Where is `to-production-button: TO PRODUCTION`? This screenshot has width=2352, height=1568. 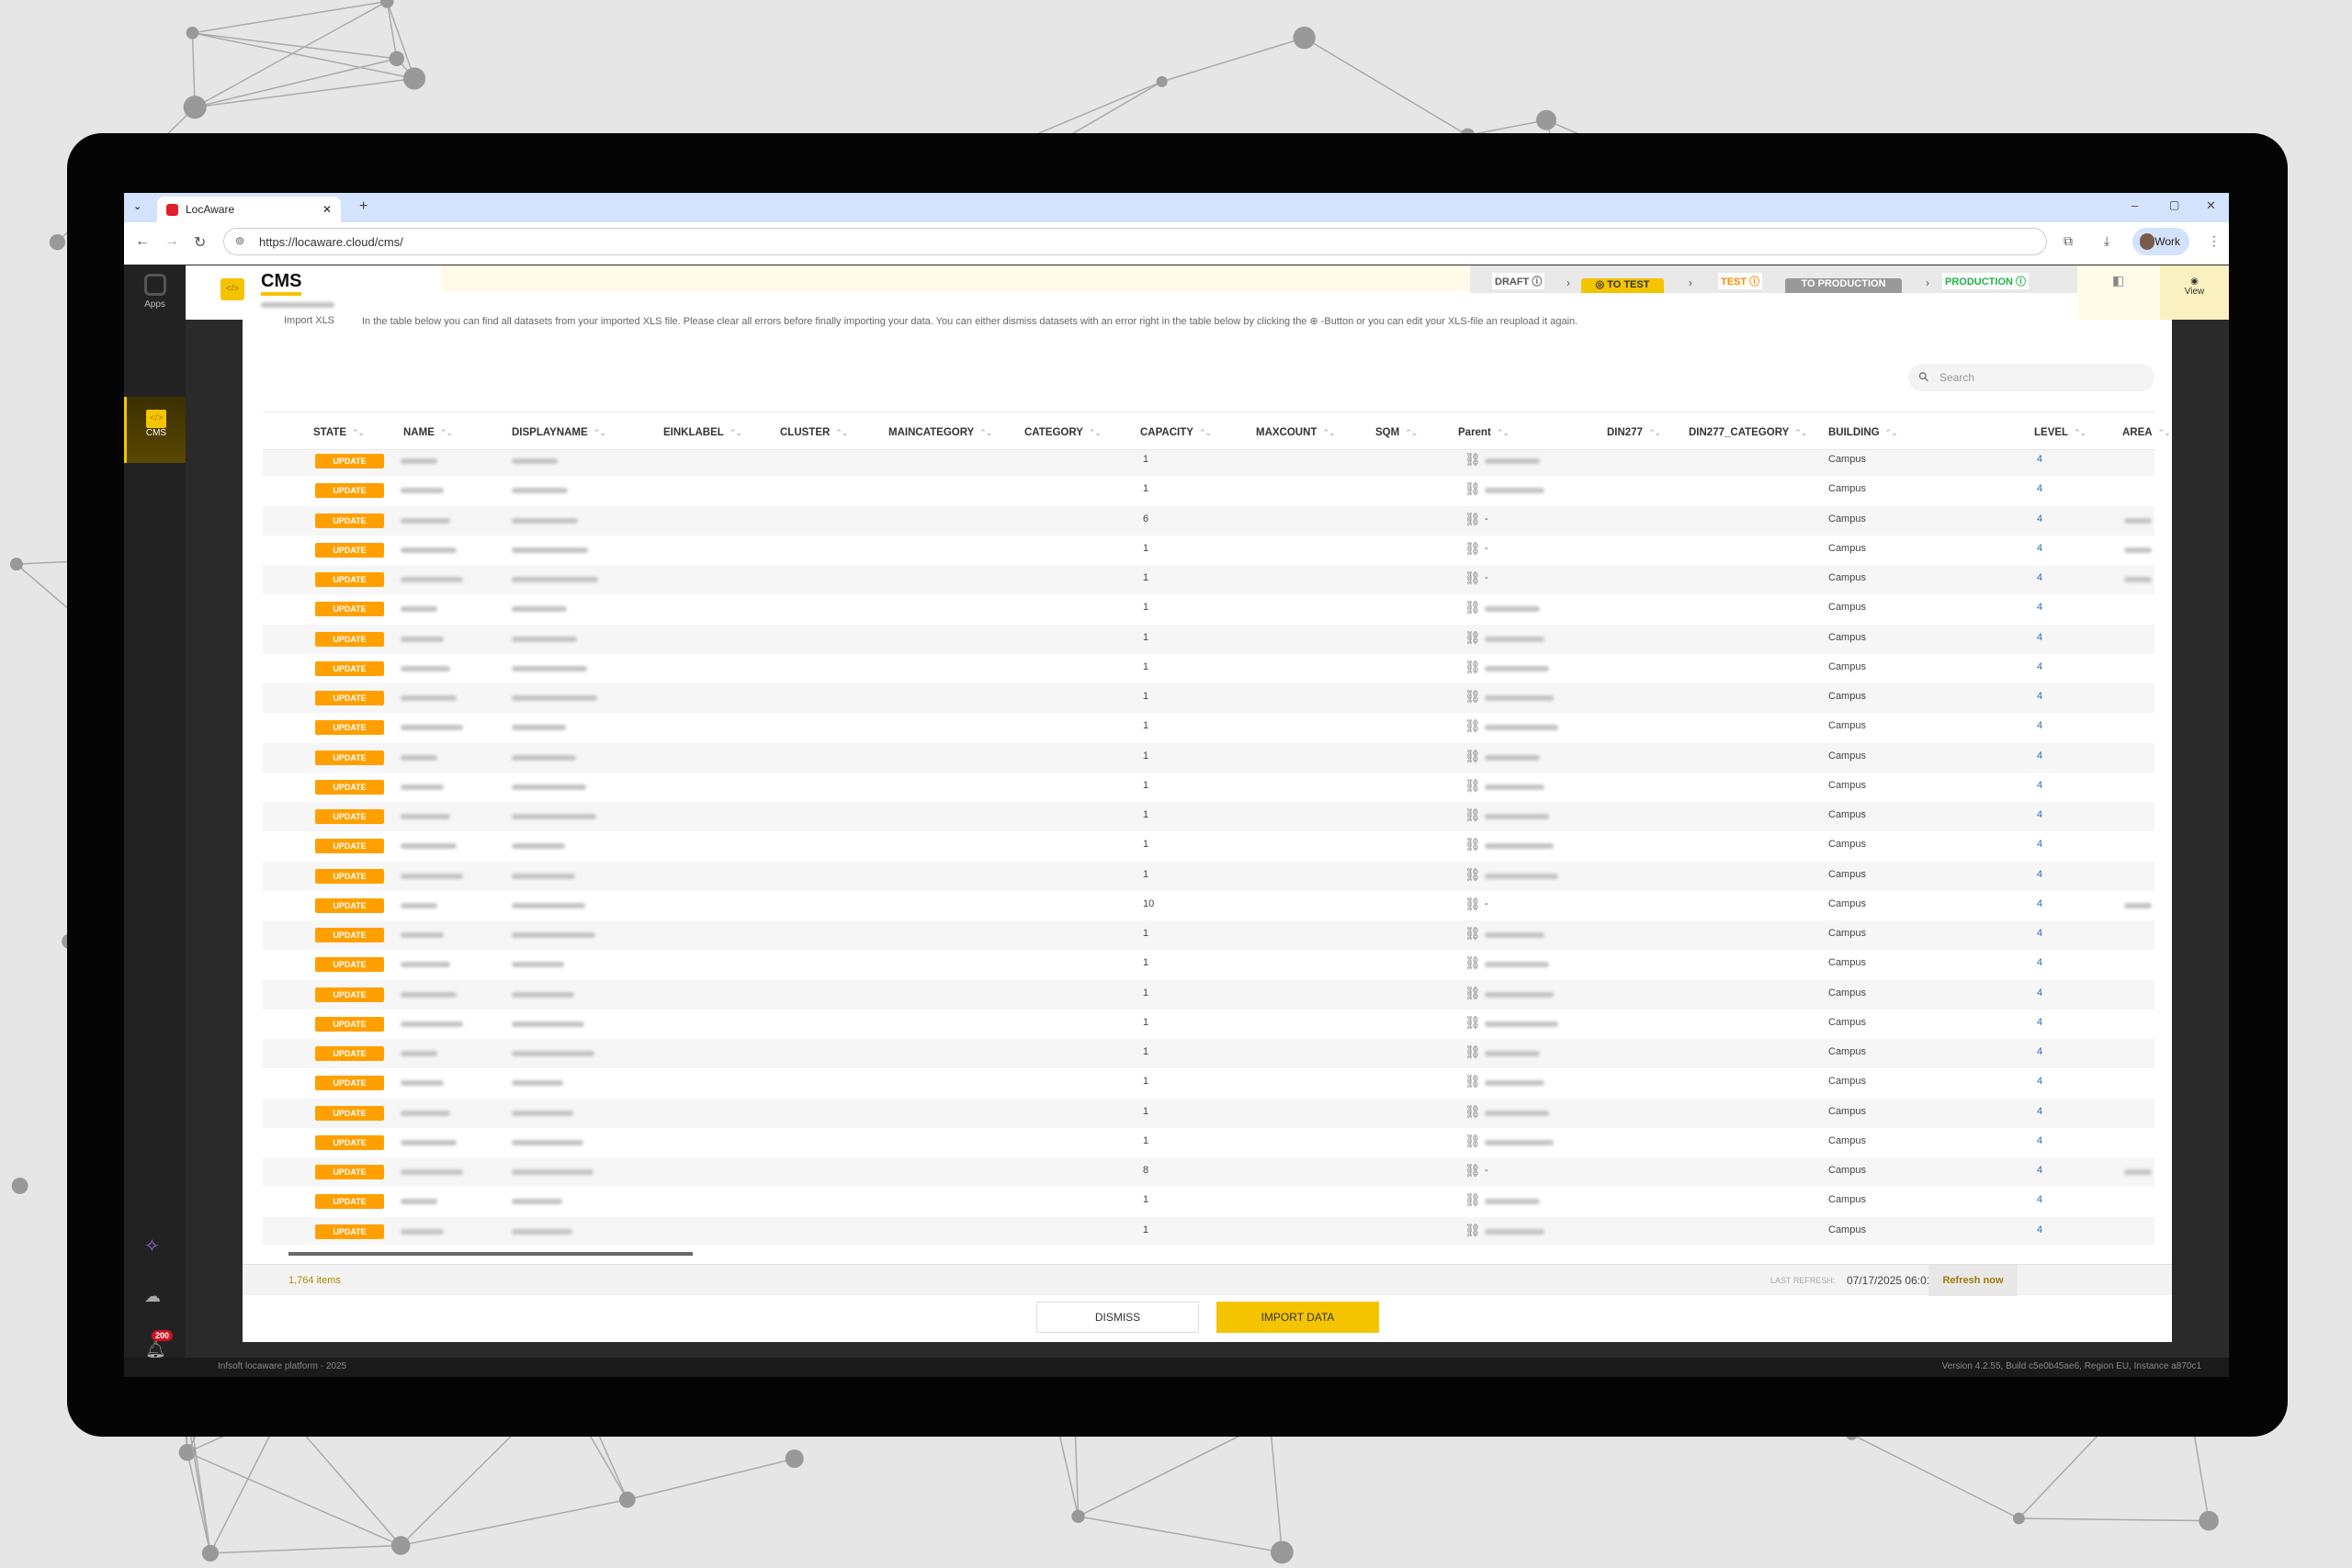 to-production-button: TO PRODUCTION is located at coordinates (1843, 285).